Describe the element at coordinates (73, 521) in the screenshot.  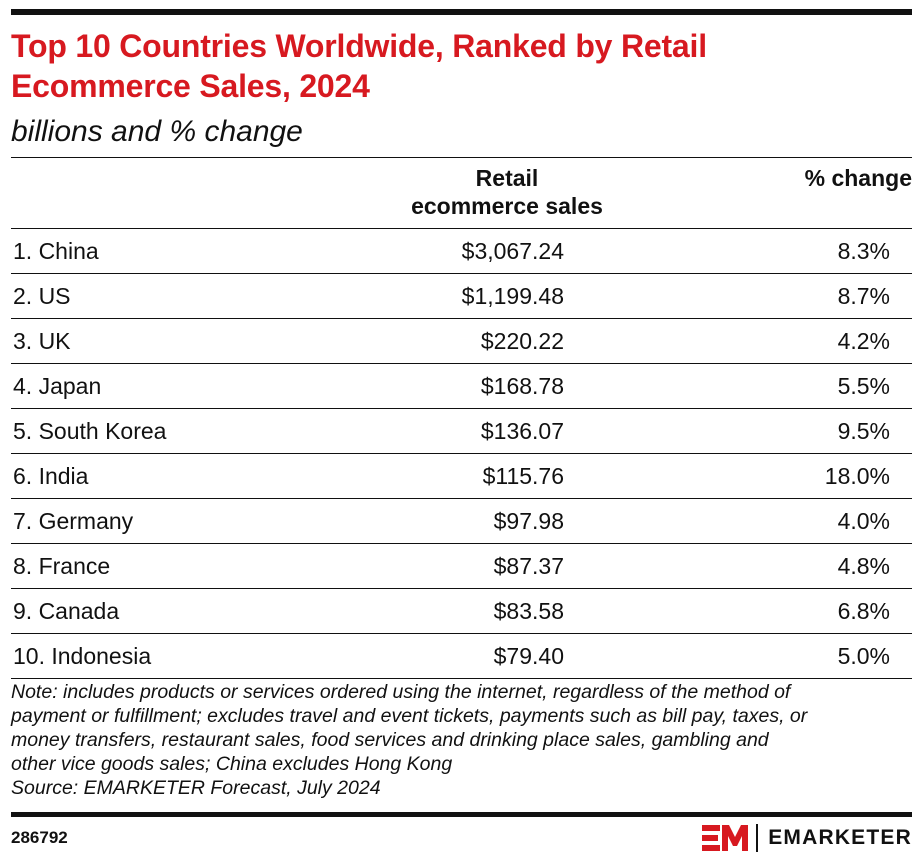
I see `country-name: 7. Germany` at that location.